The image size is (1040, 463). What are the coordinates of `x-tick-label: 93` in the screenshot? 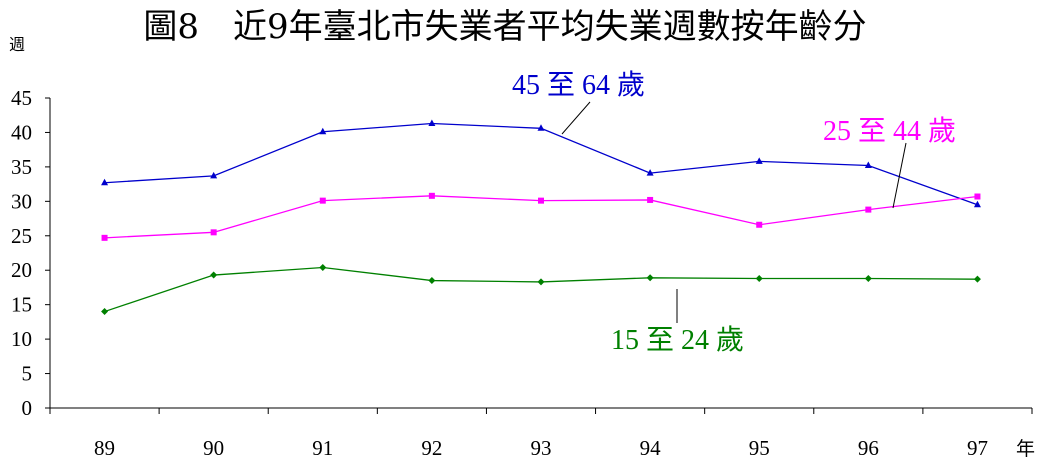 It's located at (541, 448).